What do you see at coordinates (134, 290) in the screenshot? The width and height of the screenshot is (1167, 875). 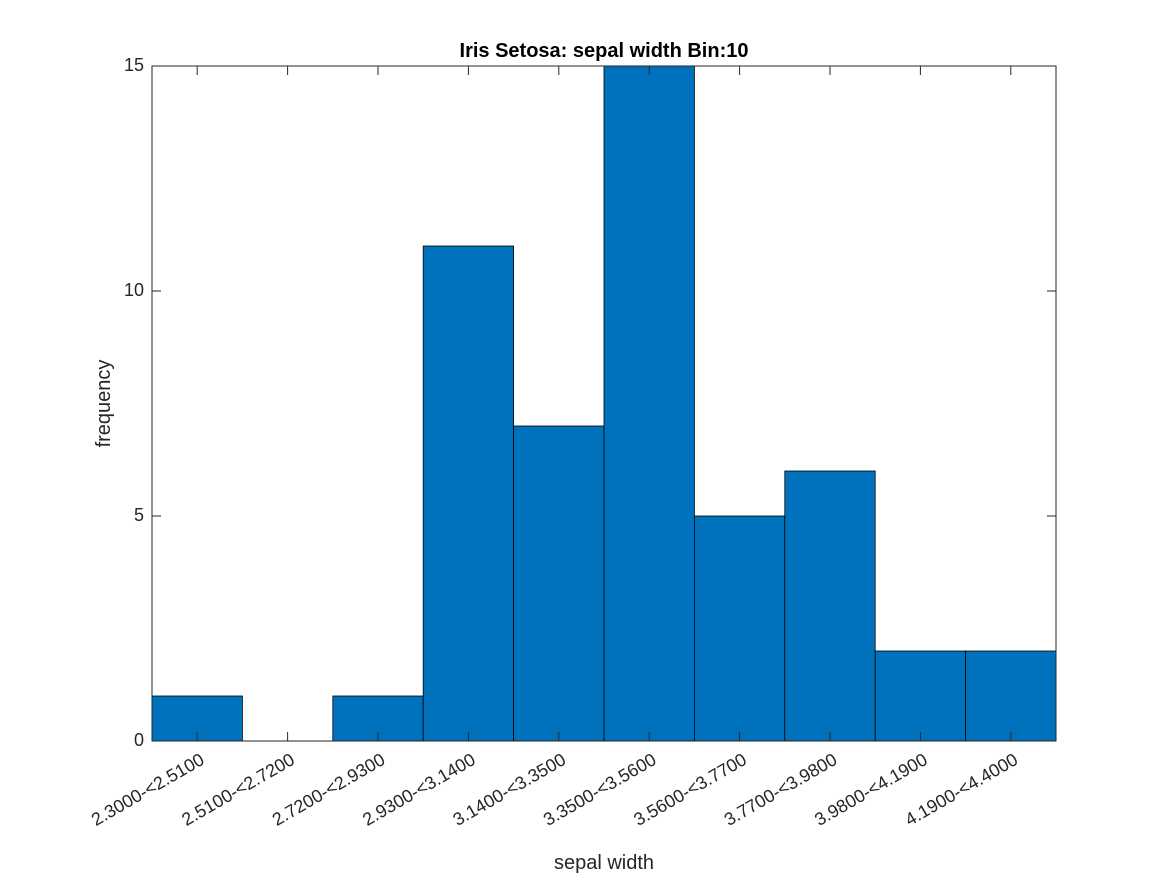 I see `y-tick-label: 10` at bounding box center [134, 290].